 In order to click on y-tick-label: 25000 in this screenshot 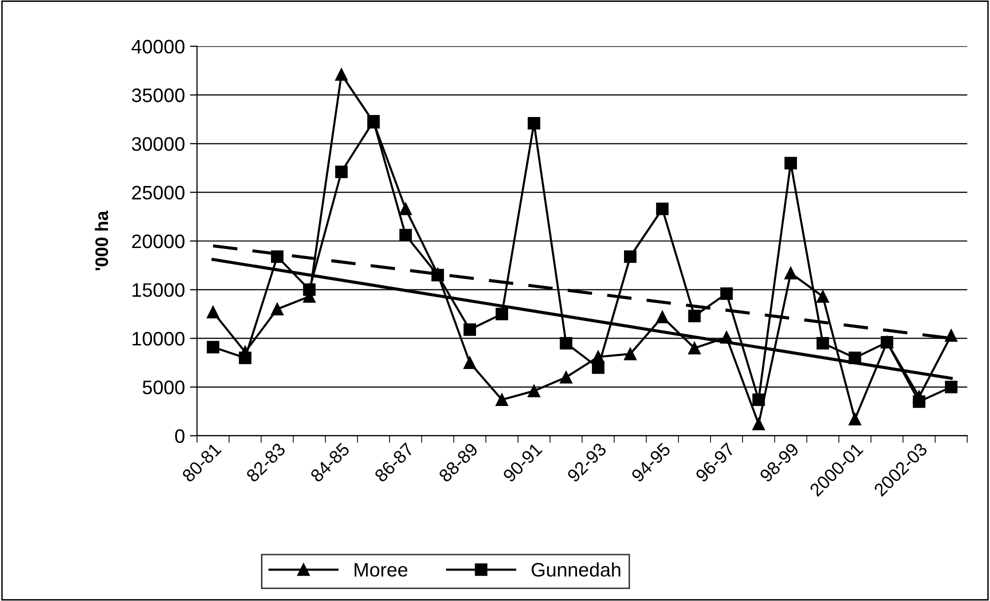, I will do `click(158, 193)`.